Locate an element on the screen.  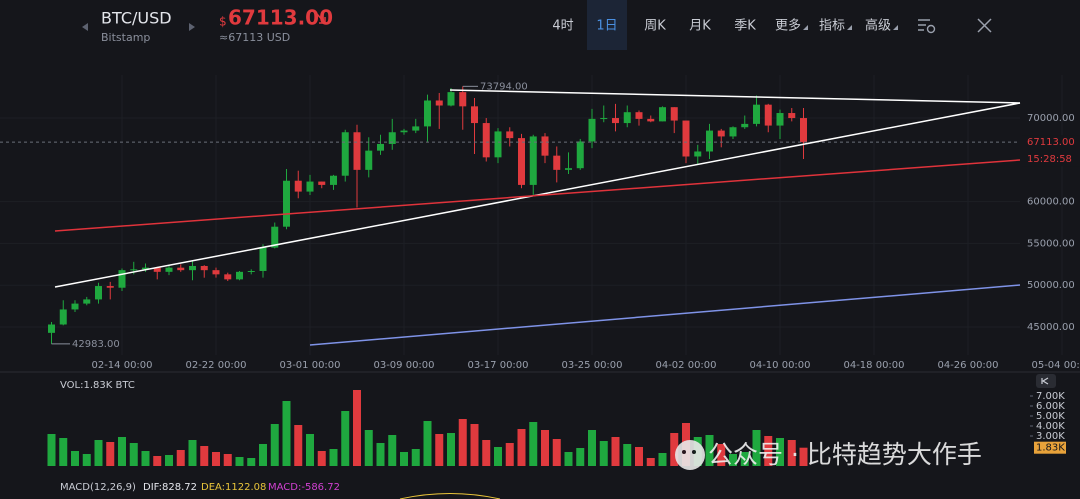
toolbar-tab: 月K is located at coordinates (700, 26).